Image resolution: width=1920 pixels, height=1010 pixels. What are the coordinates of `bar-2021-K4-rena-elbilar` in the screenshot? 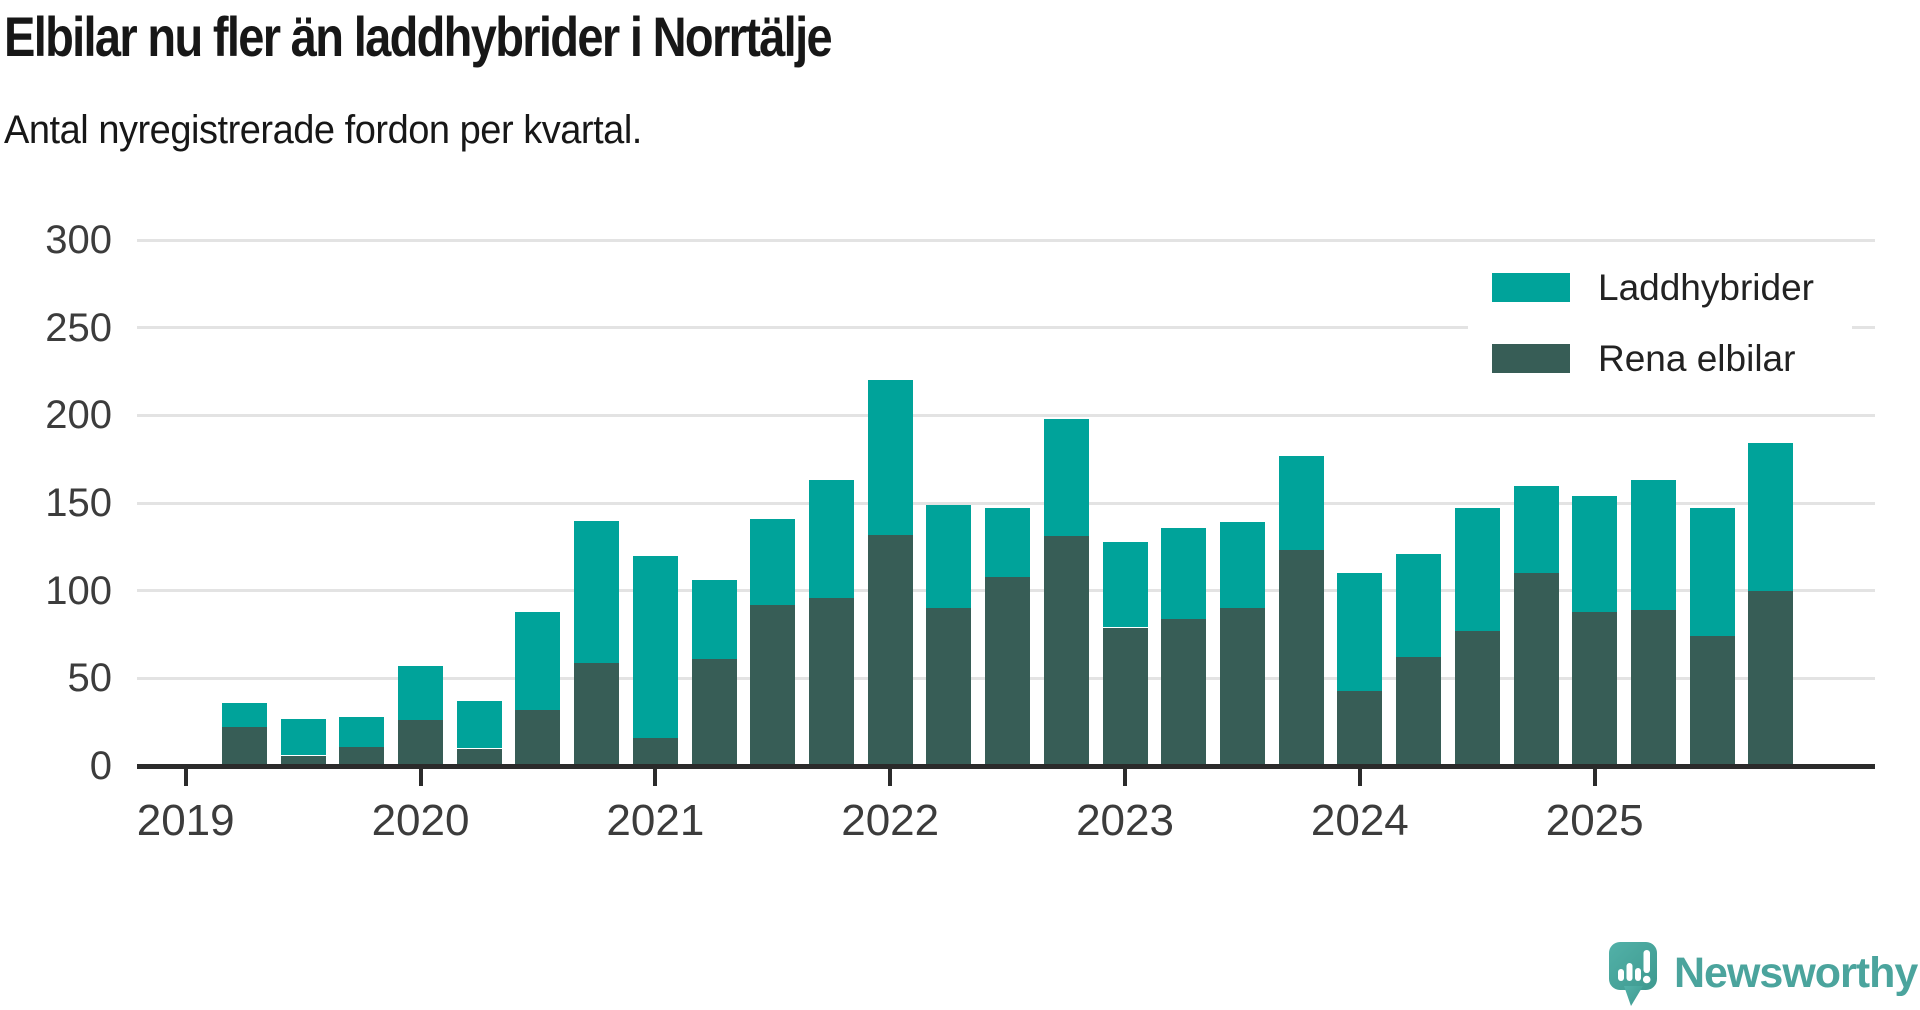 It's located at (831, 681).